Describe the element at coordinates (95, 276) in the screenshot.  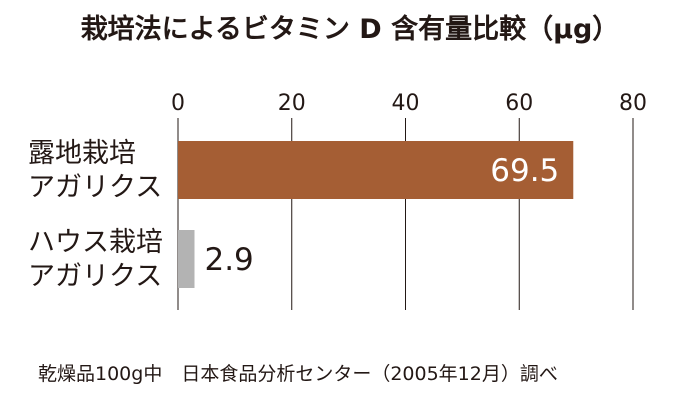
I see `category-label-2-line-2: アガリクス` at that location.